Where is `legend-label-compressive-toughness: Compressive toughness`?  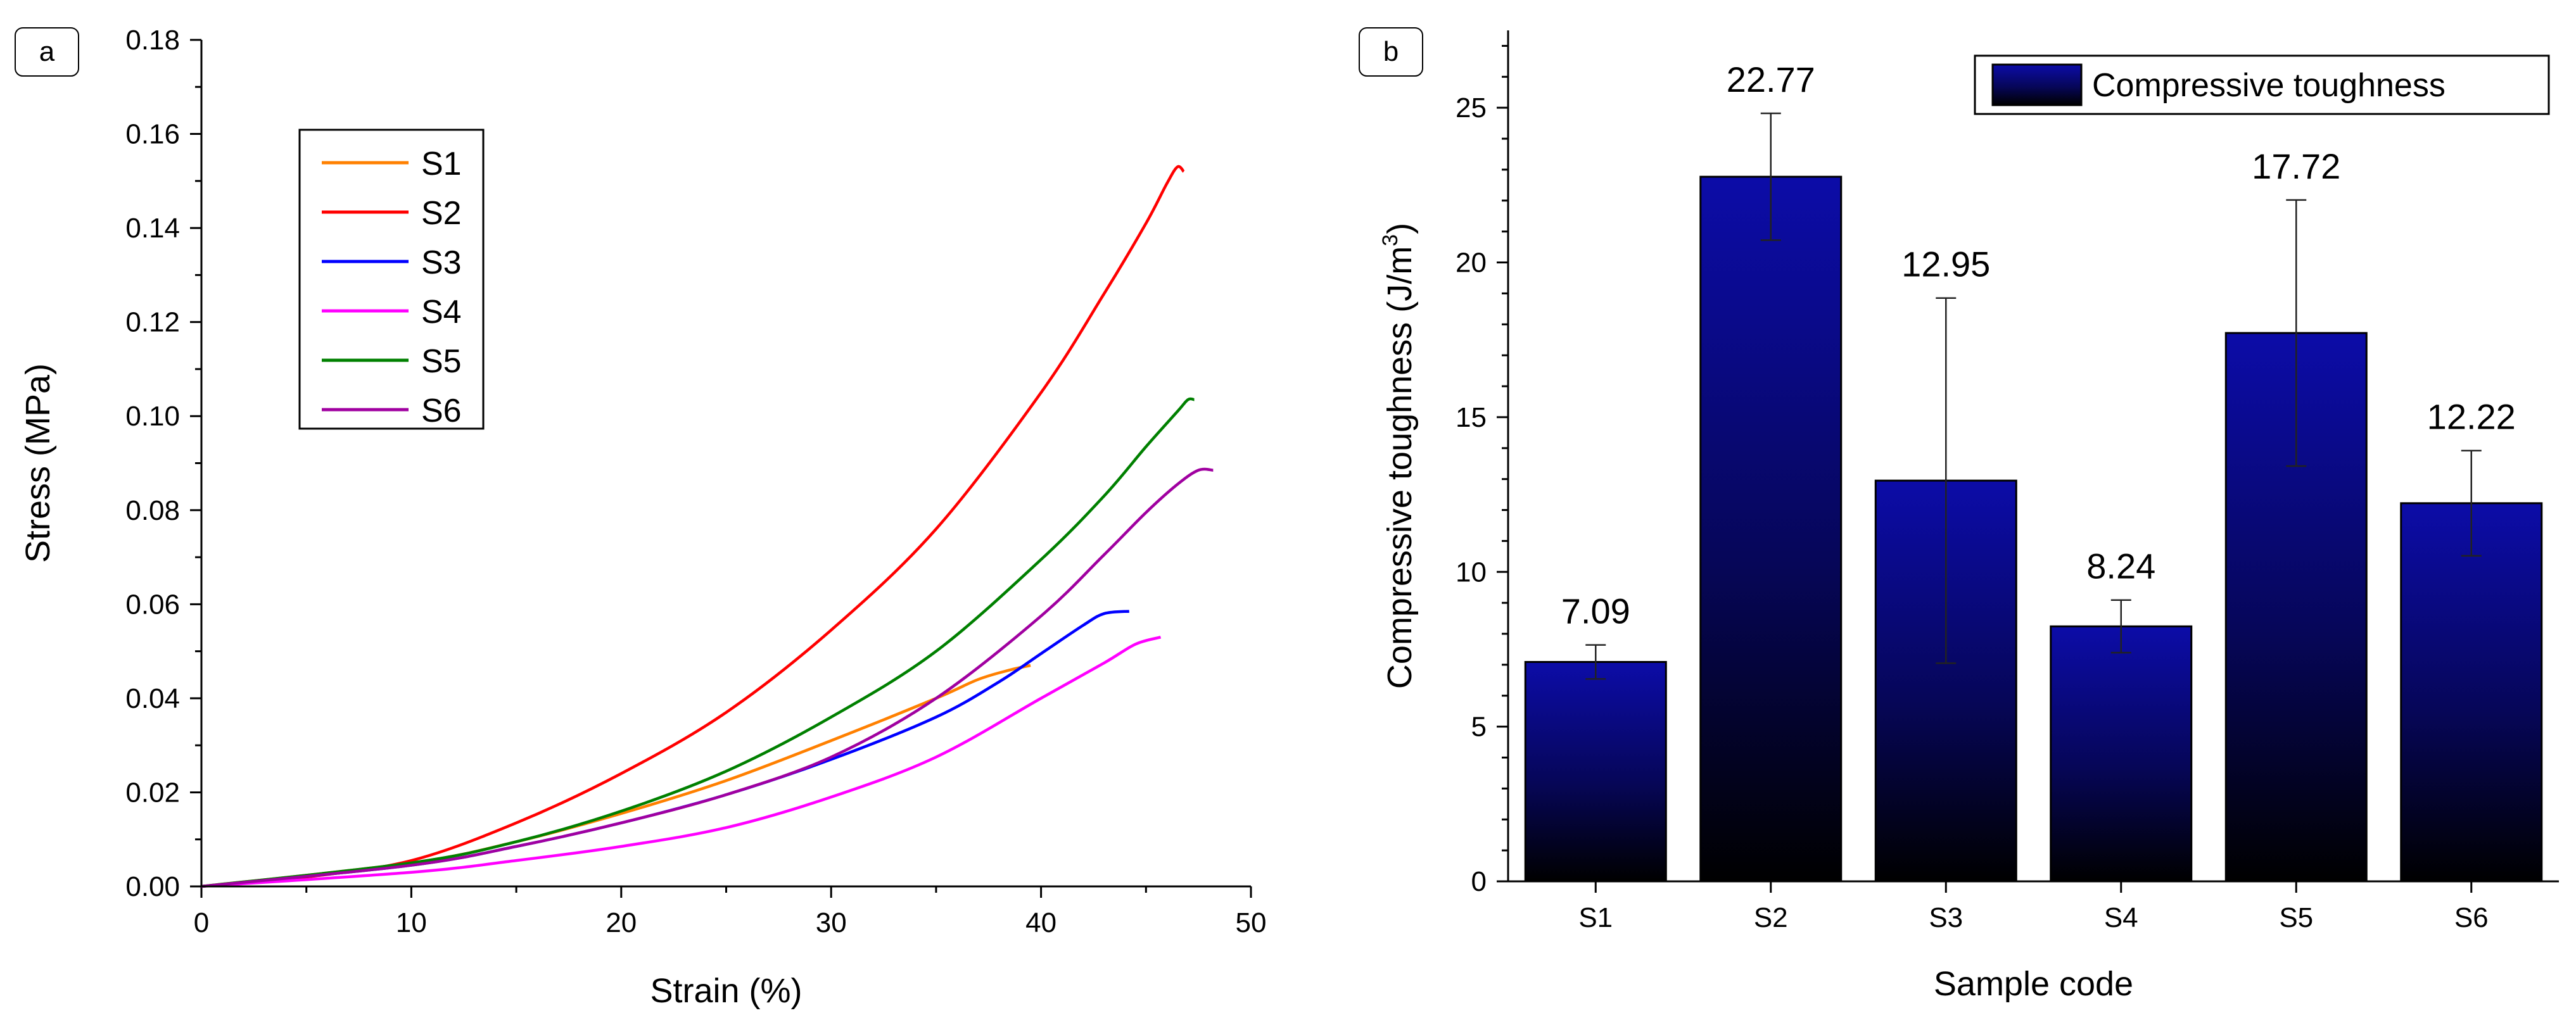
legend-label-compressive-toughness: Compressive toughness is located at coordinates (2269, 85).